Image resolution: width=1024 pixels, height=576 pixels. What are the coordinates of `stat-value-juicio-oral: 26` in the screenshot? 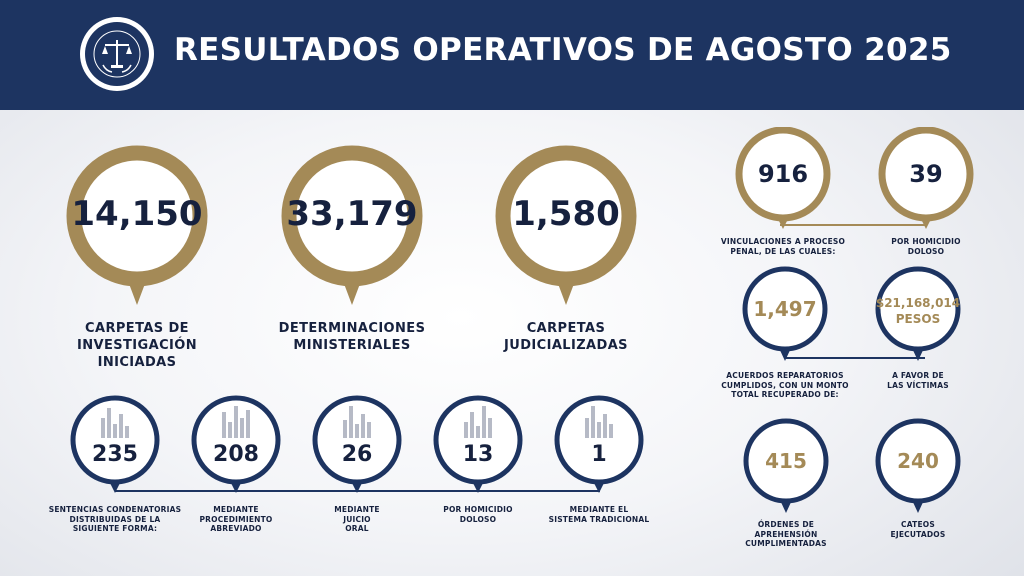 It's located at (357, 454).